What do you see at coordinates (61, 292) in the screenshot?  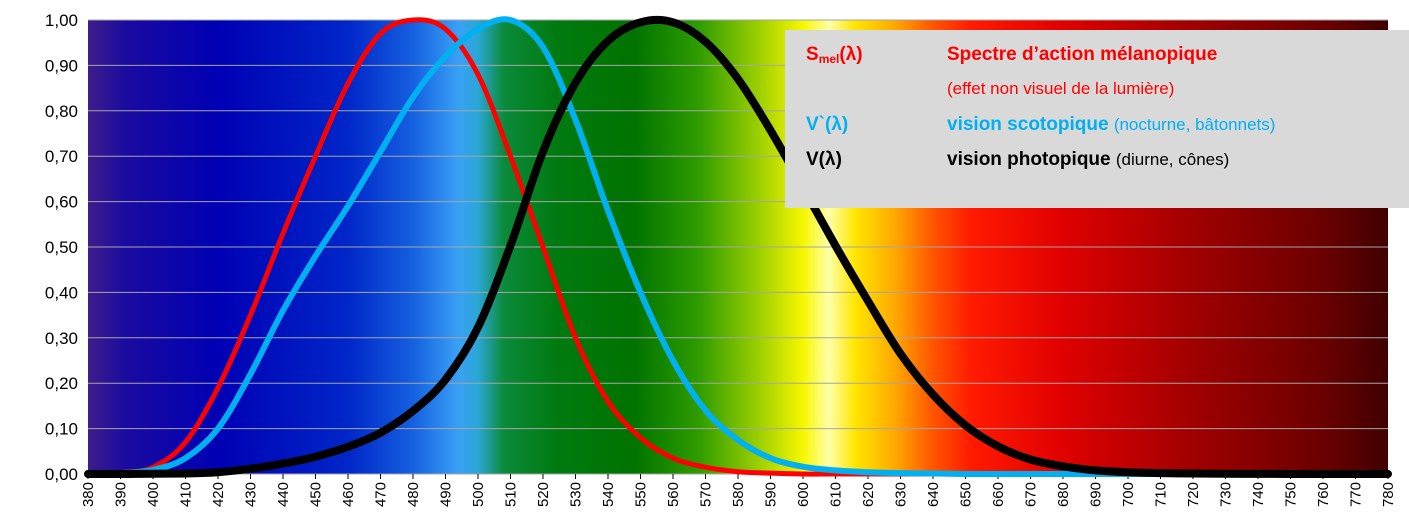 I see `y-tick-label: 0,40` at bounding box center [61, 292].